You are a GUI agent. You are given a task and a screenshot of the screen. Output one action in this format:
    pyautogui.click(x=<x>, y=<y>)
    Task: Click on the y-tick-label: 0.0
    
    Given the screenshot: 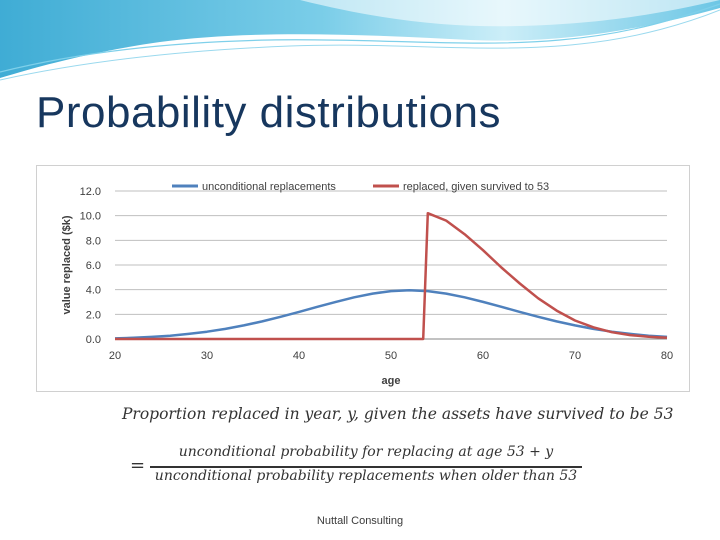 What is the action you would take?
    pyautogui.click(x=93, y=340)
    